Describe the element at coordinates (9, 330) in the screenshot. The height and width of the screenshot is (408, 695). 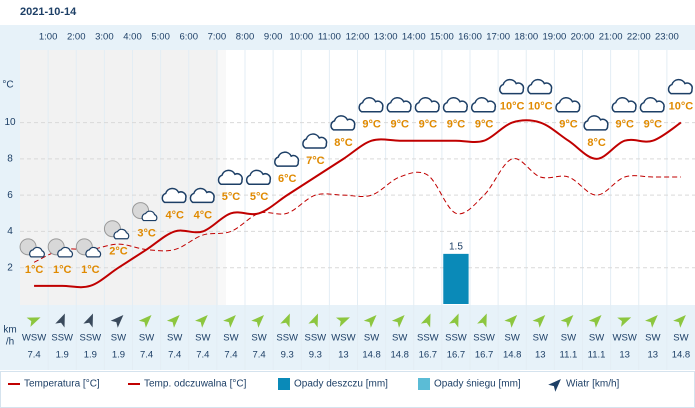
I see `wind-unit: km` at that location.